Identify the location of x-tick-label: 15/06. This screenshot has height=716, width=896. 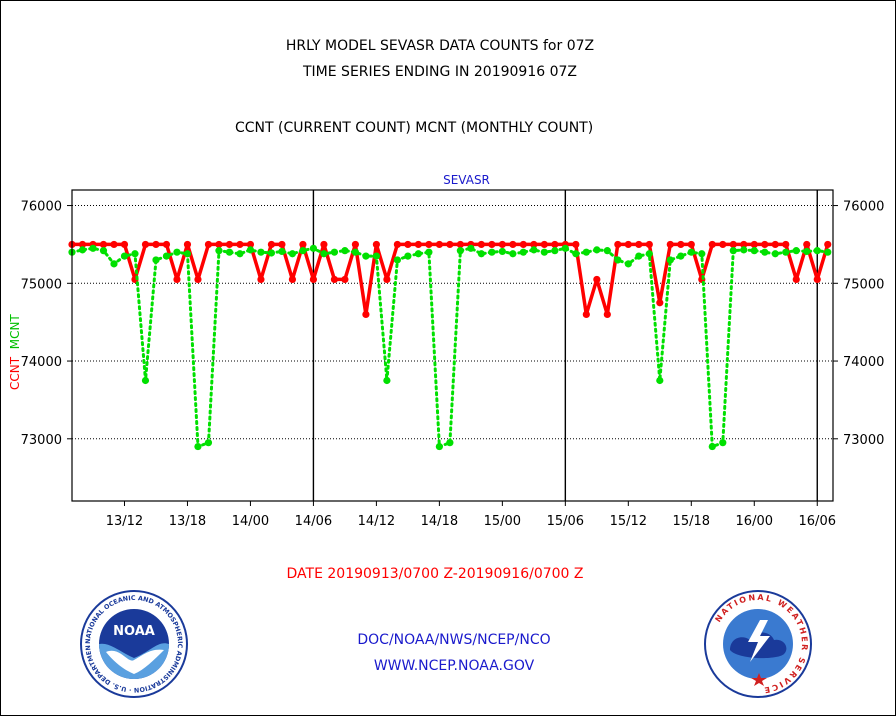
(565, 521).